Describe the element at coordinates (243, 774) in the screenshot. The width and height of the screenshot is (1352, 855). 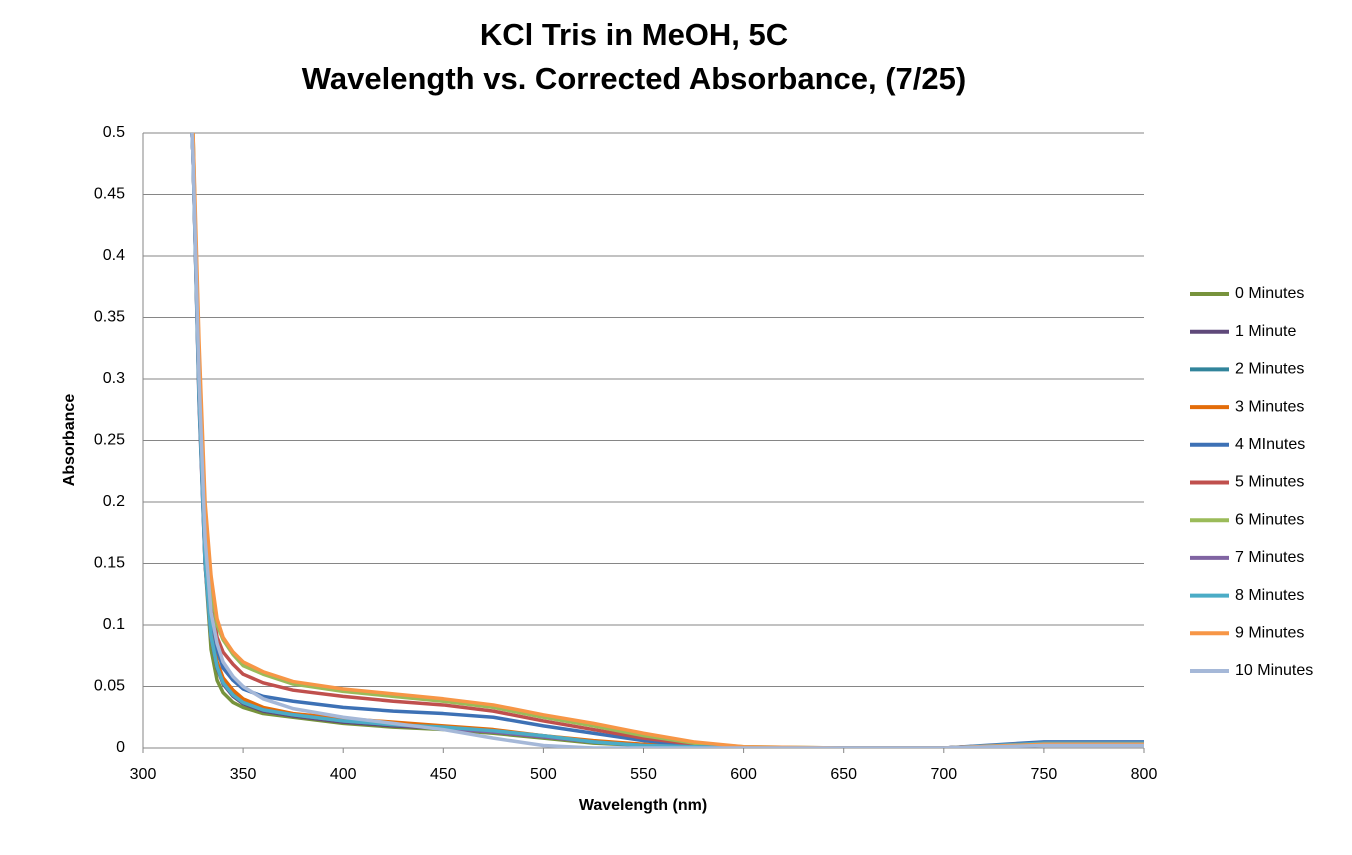
I see `x-tick-label: 350` at that location.